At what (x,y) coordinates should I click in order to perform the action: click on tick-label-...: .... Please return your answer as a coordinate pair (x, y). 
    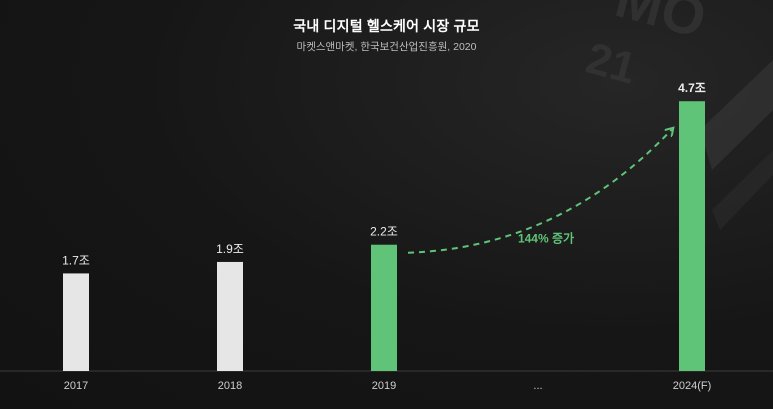
    Looking at the image, I should click on (537, 386).